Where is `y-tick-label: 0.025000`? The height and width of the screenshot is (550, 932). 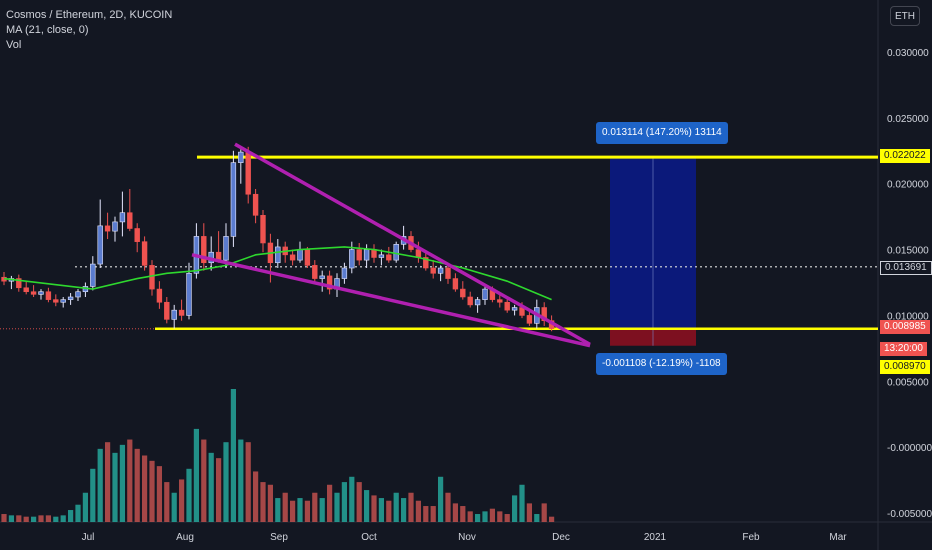
y-tick-label: 0.025000 is located at coordinates (908, 119).